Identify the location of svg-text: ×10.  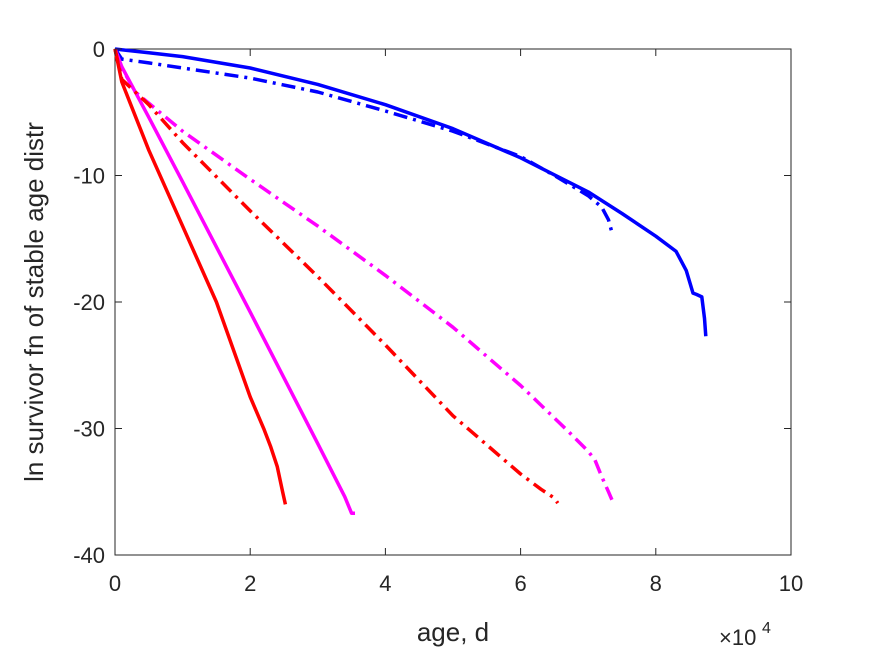
(737, 637).